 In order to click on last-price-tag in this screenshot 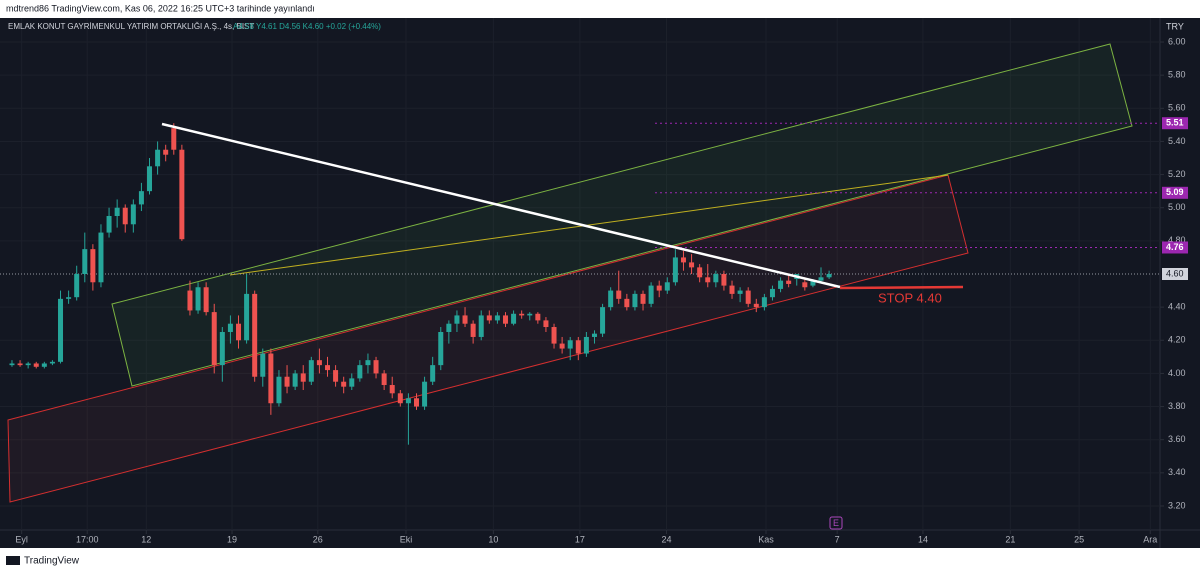, I will do `click(1175, 274)`.